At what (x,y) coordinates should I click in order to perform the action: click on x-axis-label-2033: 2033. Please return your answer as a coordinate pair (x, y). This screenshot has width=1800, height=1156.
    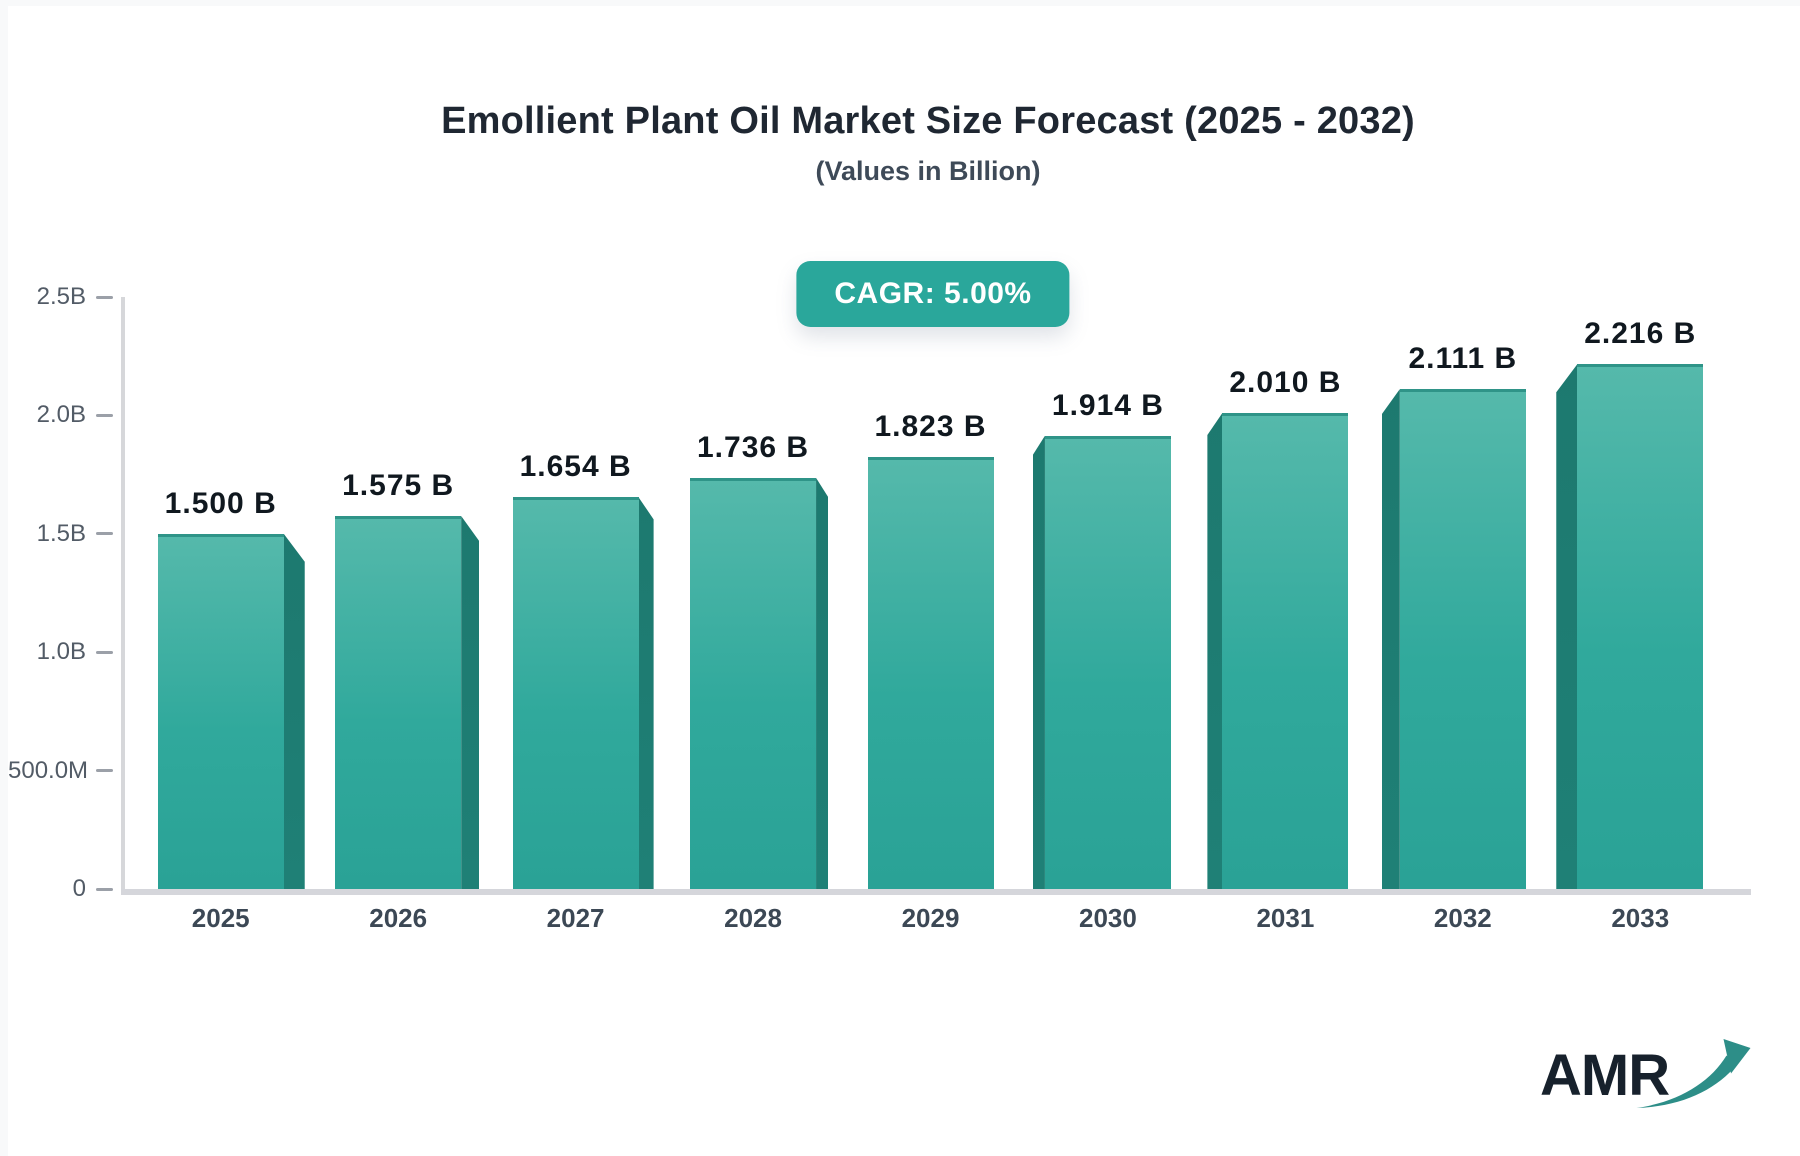
    Looking at the image, I should click on (1640, 918).